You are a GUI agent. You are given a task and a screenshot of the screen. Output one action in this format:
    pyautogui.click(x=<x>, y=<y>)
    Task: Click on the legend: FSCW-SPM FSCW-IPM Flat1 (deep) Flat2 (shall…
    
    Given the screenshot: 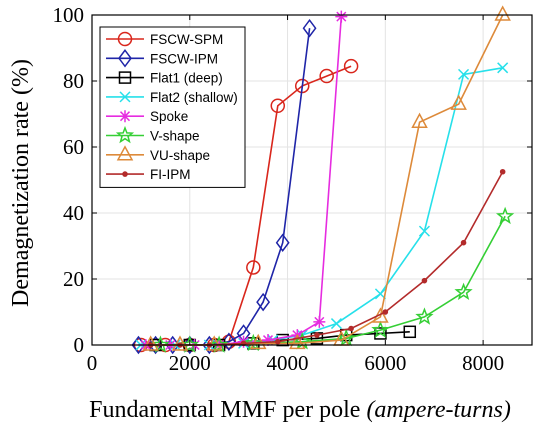 What is the action you would take?
    pyautogui.click(x=172, y=107)
    